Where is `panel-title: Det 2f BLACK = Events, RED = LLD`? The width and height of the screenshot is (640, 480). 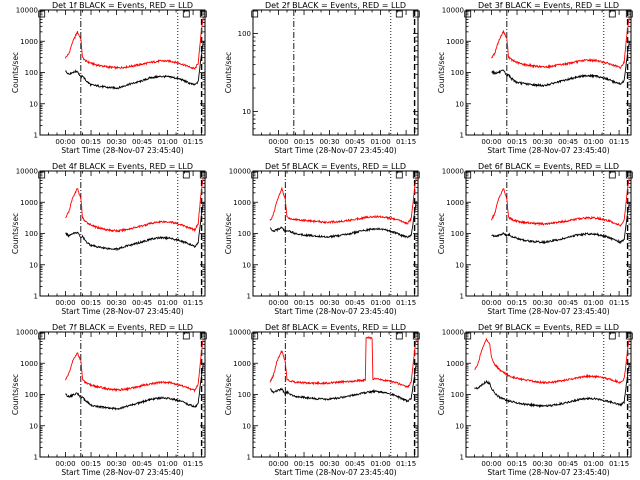
panel-title: Det 2f BLACK = Events, RED = LLD is located at coordinates (335, 5).